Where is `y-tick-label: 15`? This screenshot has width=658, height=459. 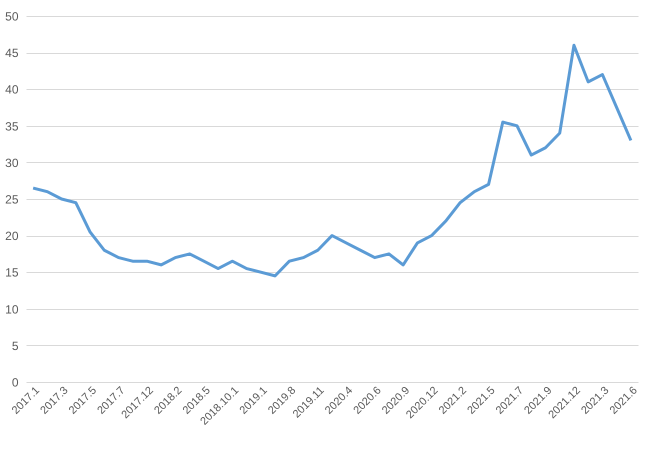
y-tick-label: 15 is located at coordinates (12, 273).